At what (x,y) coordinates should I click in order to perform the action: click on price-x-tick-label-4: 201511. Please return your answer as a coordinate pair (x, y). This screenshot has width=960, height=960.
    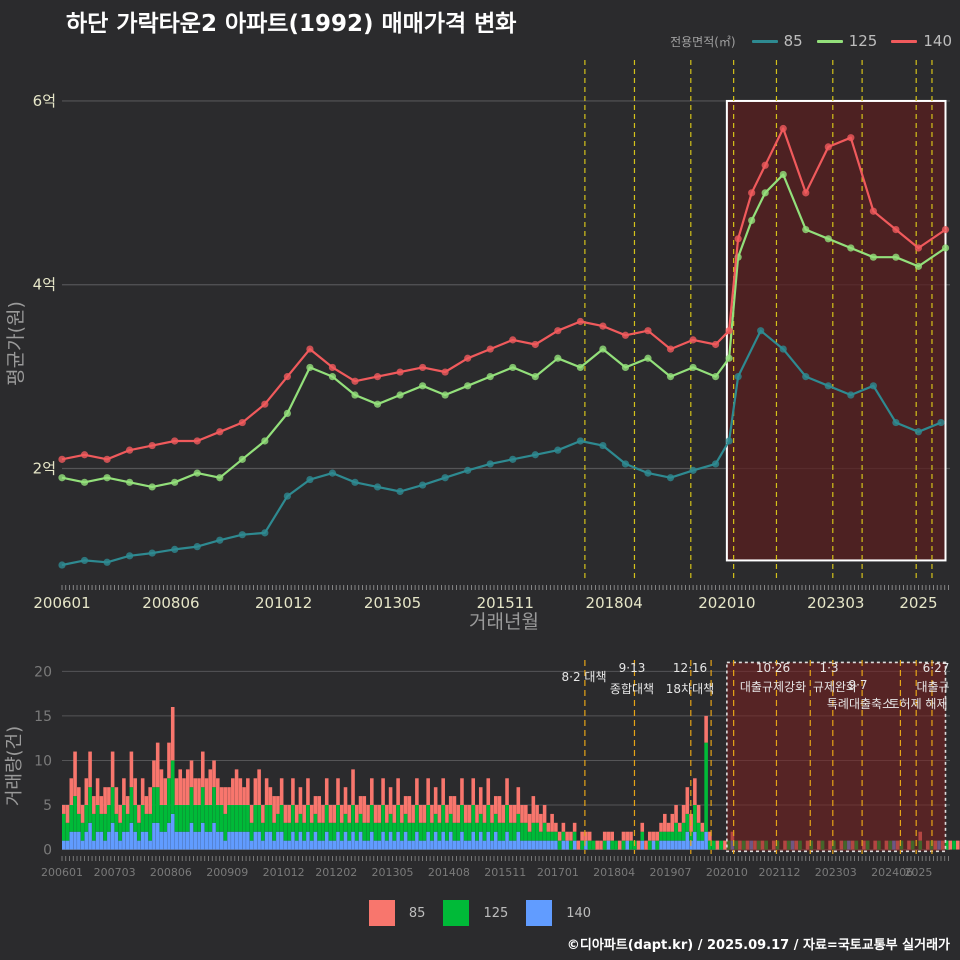
    Looking at the image, I should click on (505, 603).